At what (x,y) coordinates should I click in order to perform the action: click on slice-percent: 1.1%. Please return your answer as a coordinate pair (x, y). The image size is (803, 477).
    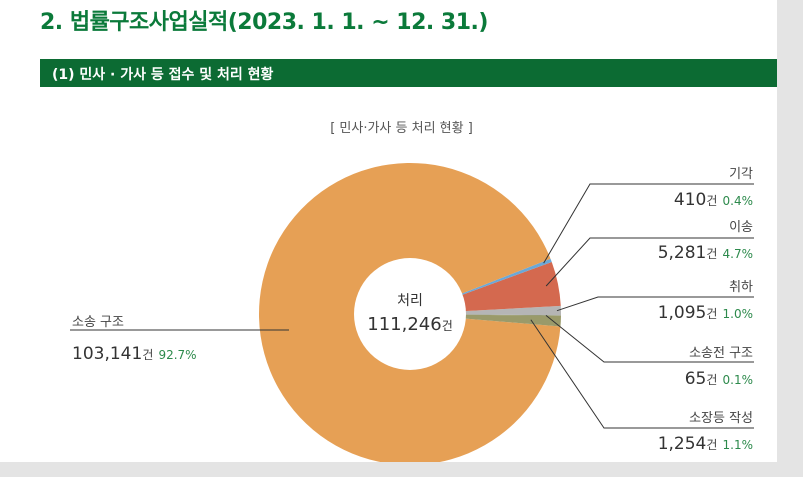
    Looking at the image, I should click on (738, 445).